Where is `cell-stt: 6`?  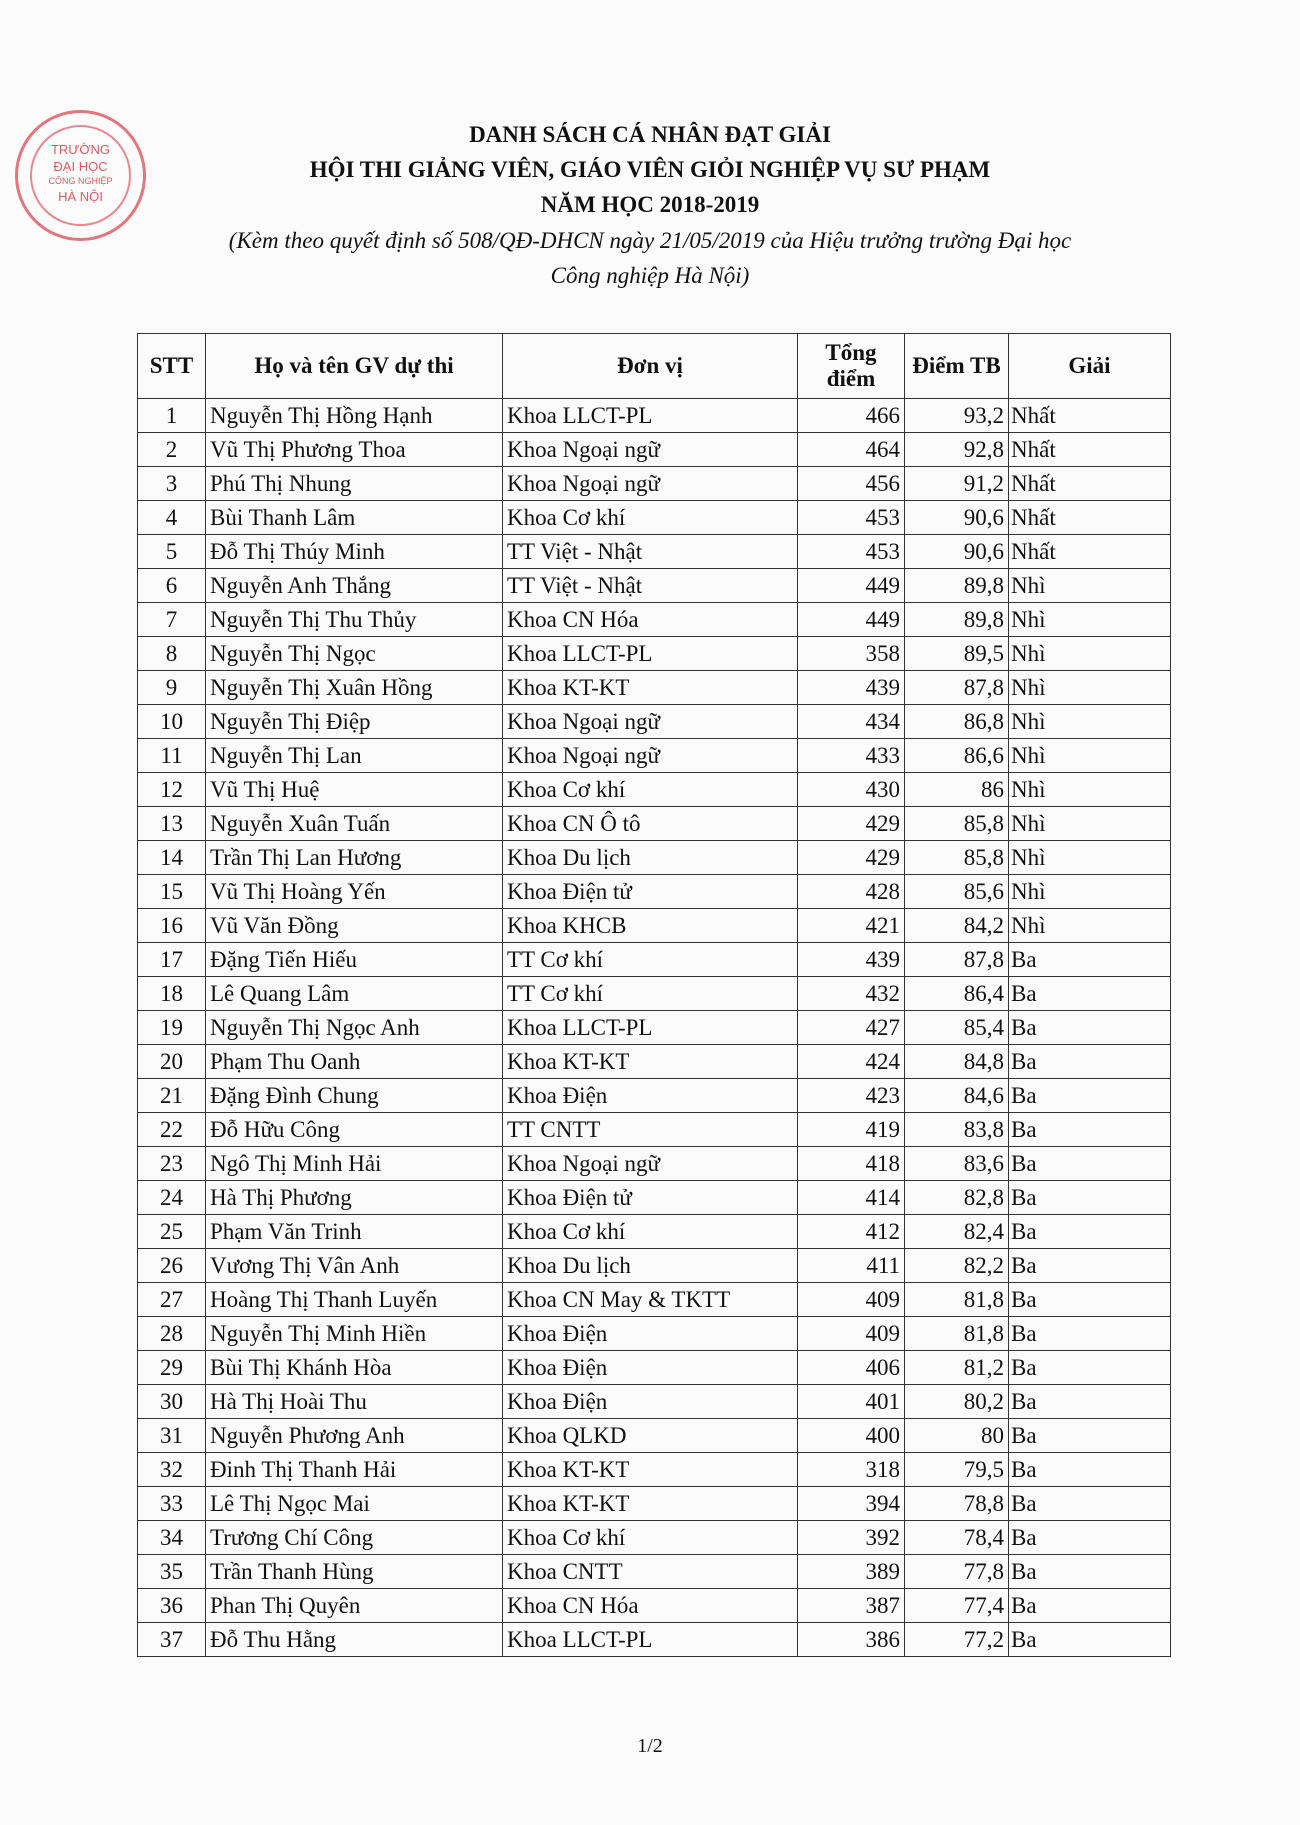 cell-stt: 6 is located at coordinates (171, 585).